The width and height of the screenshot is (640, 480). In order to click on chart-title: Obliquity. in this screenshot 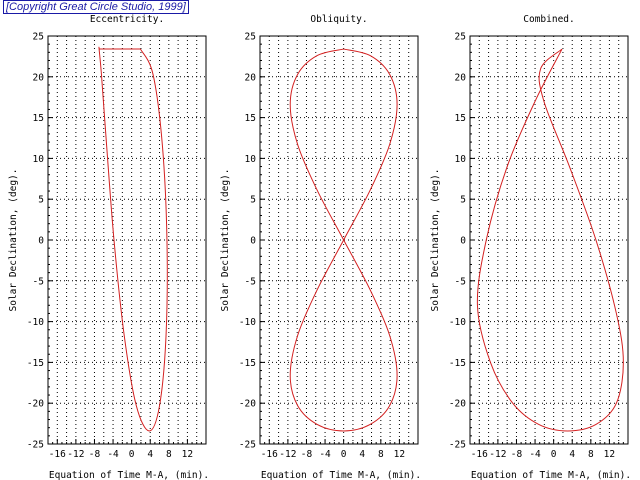, I will do `click(338, 19)`.